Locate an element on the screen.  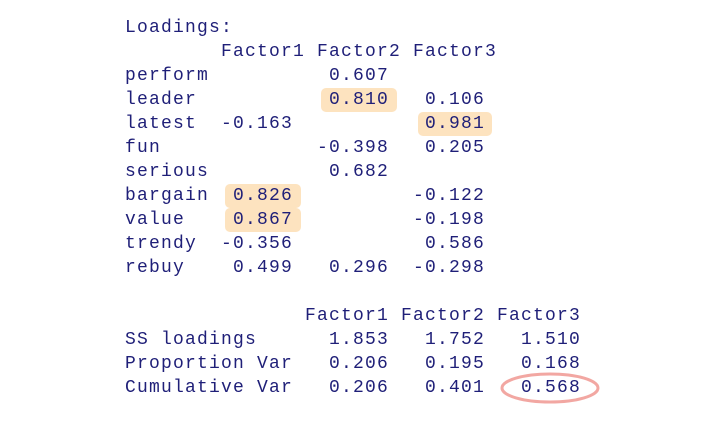
loading-value: 0.682 is located at coordinates (358, 172).